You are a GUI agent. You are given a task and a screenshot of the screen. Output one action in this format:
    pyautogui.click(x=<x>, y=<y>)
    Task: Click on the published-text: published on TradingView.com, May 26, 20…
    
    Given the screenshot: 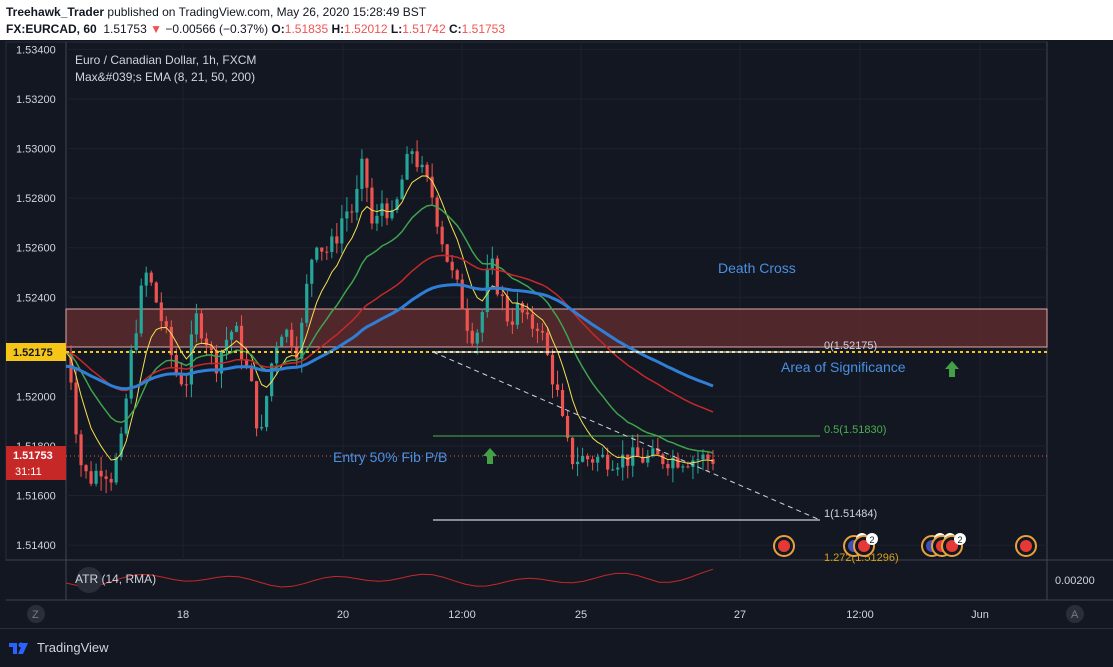 What is the action you would take?
    pyautogui.click(x=267, y=12)
    